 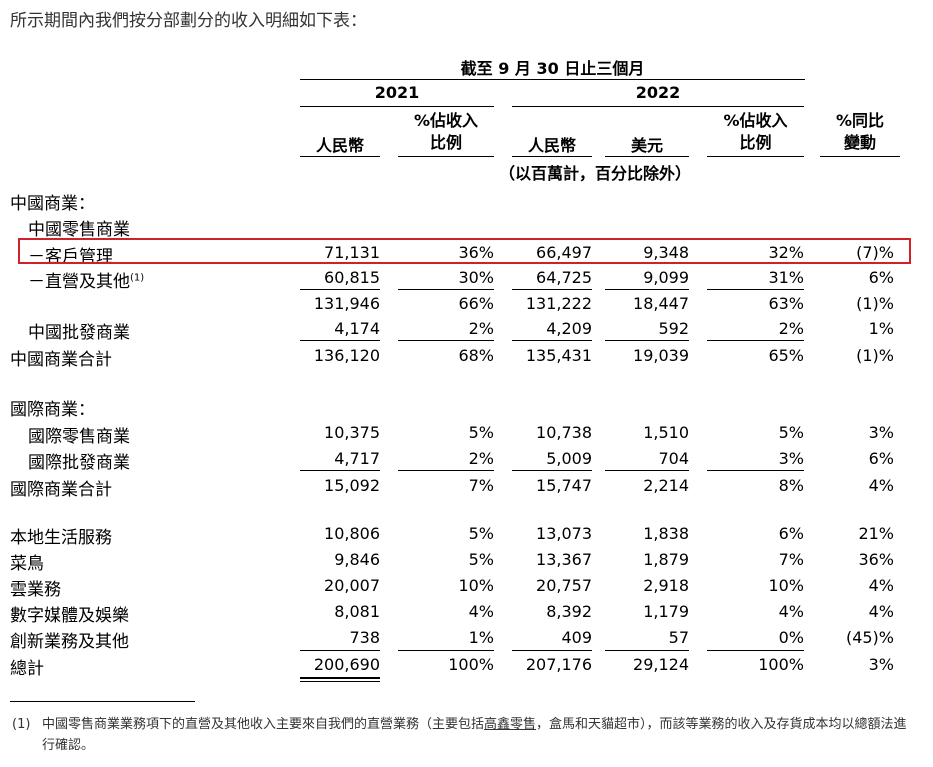 What do you see at coordinates (646, 145) in the screenshot?
I see `col-usd-2022: 美元` at bounding box center [646, 145].